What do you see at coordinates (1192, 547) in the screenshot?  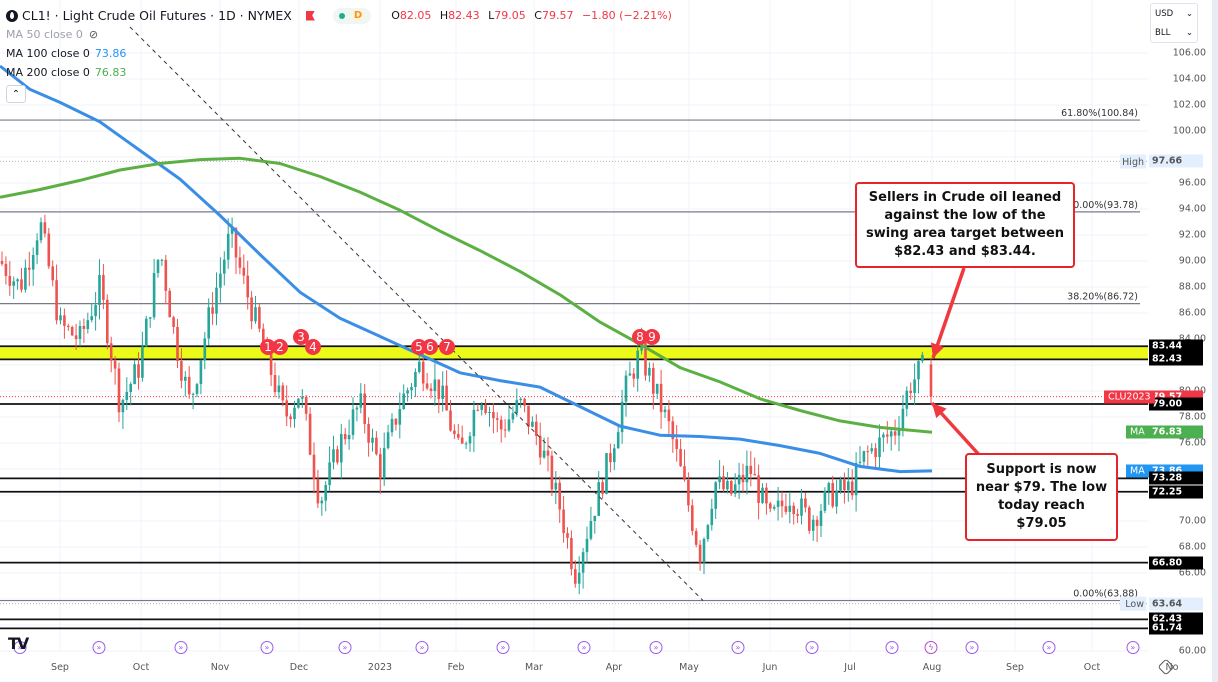 I see `price-tick: 68.00` at bounding box center [1192, 547].